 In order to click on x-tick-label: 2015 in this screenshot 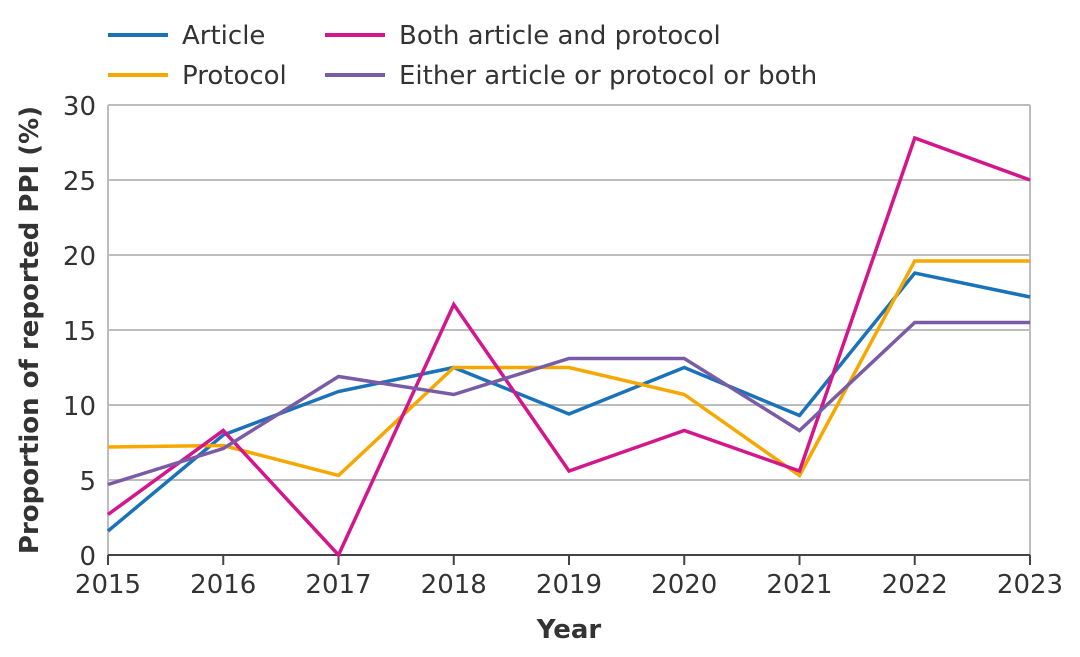, I will do `click(108, 585)`.